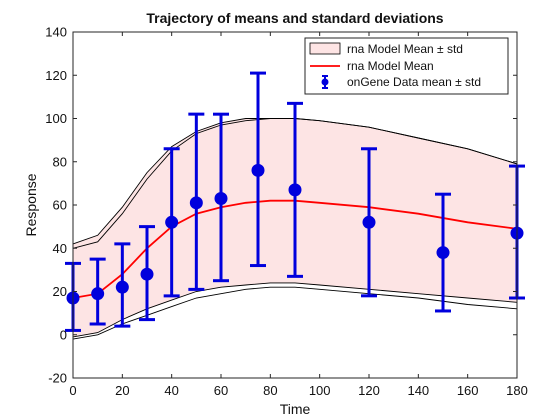 The image size is (560, 420). Describe the element at coordinates (60, 291) in the screenshot. I see `y-tick-label: 20` at that location.